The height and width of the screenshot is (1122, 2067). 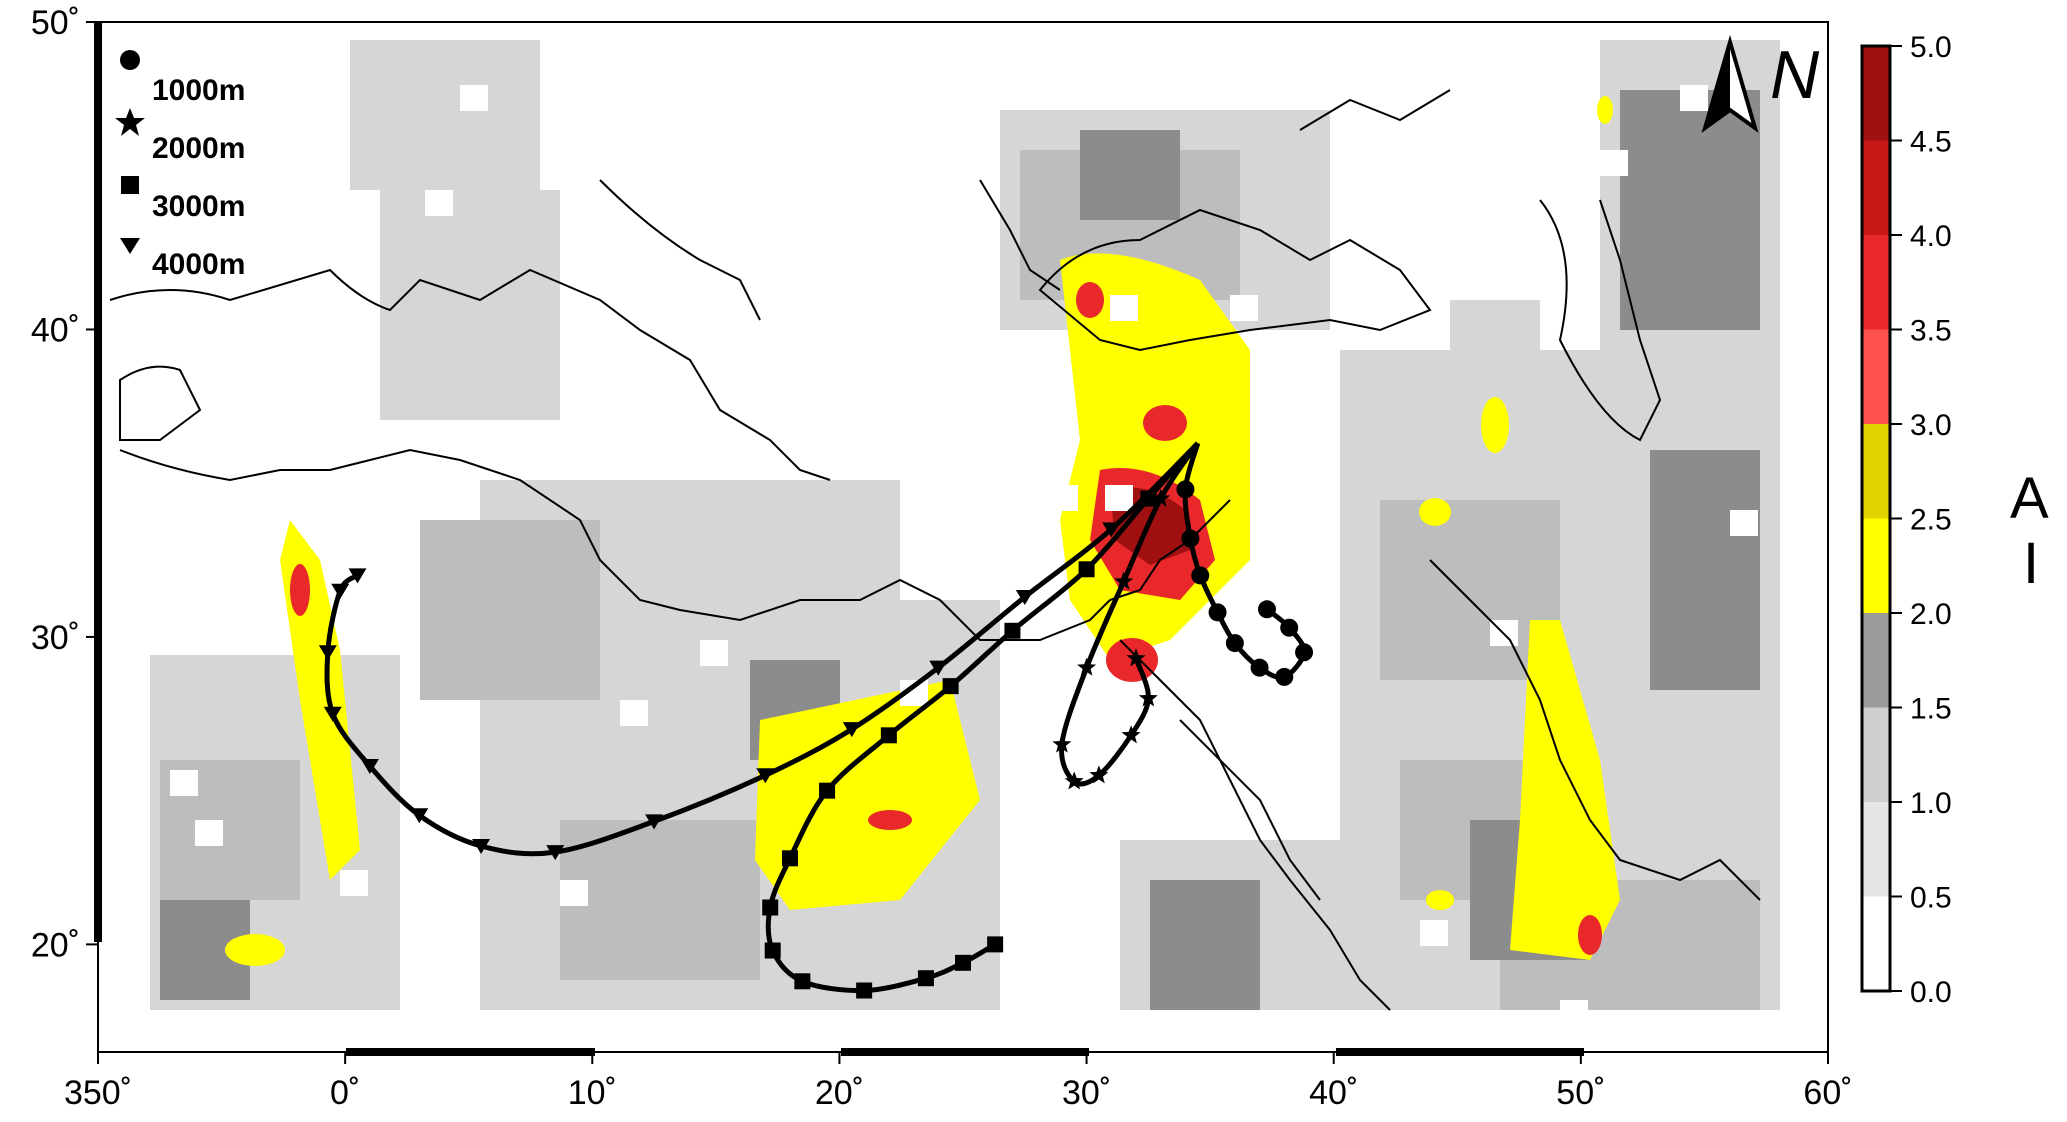 I want to click on legend-triangle-symbol, so click(x=130, y=246).